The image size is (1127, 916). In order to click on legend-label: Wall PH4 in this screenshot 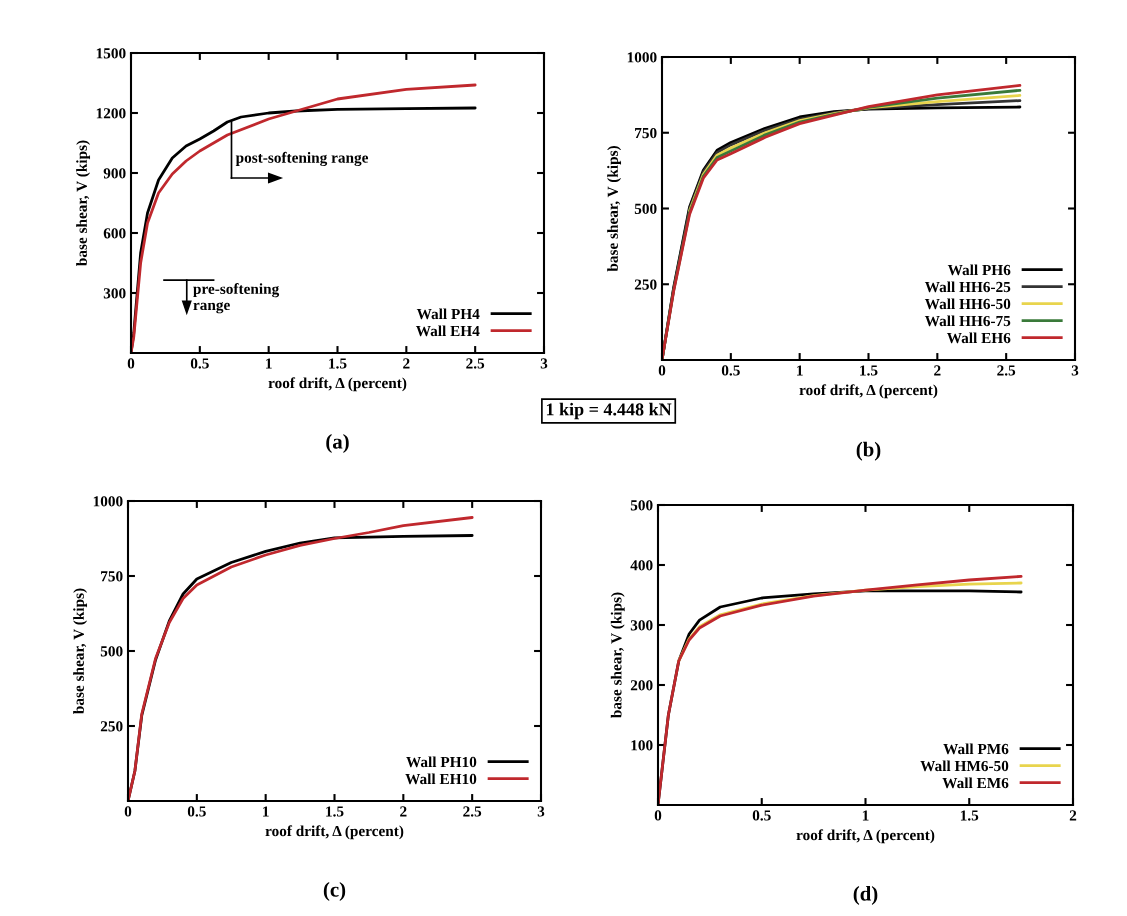, I will do `click(448, 314)`.